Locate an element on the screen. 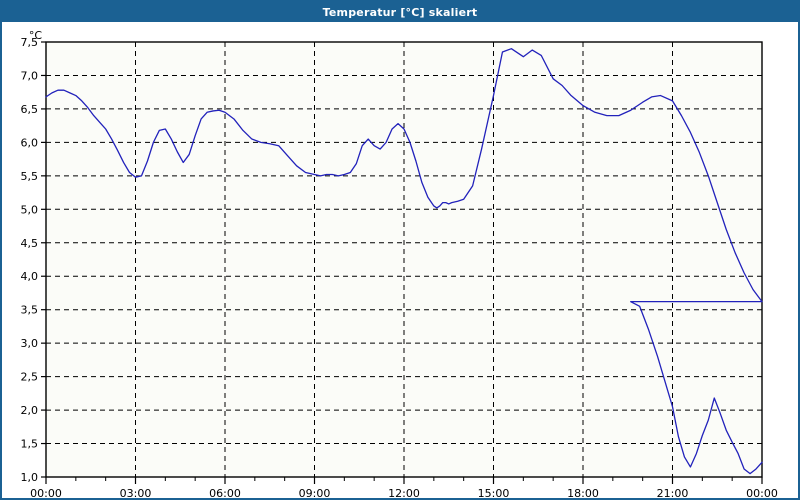 The image size is (800, 500). x-axis-time-label: 03:00 is located at coordinates (136, 492).